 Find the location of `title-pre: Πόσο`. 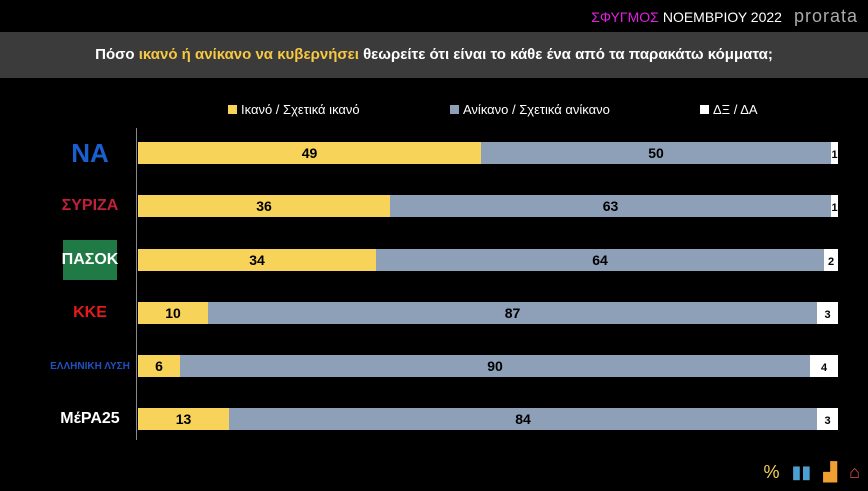

title-pre: Πόσο is located at coordinates (117, 54).